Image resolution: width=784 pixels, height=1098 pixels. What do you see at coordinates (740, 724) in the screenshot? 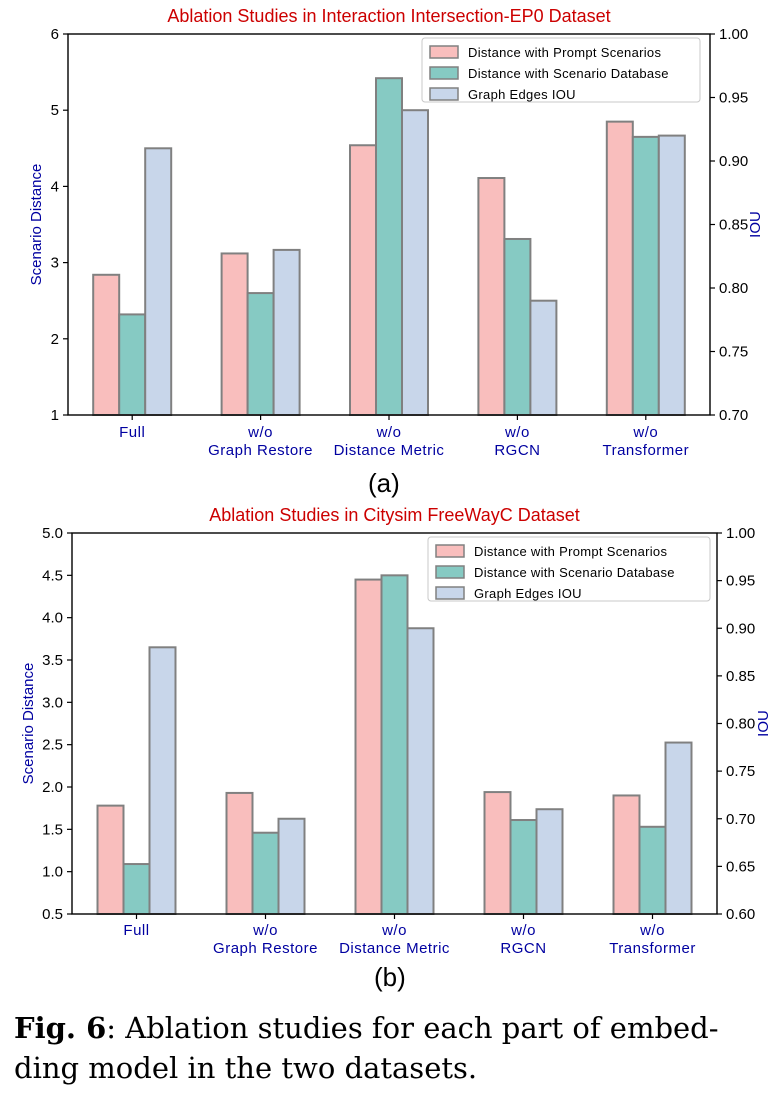
I see `chartb-y2tick-label-4: 0.80` at bounding box center [740, 724].